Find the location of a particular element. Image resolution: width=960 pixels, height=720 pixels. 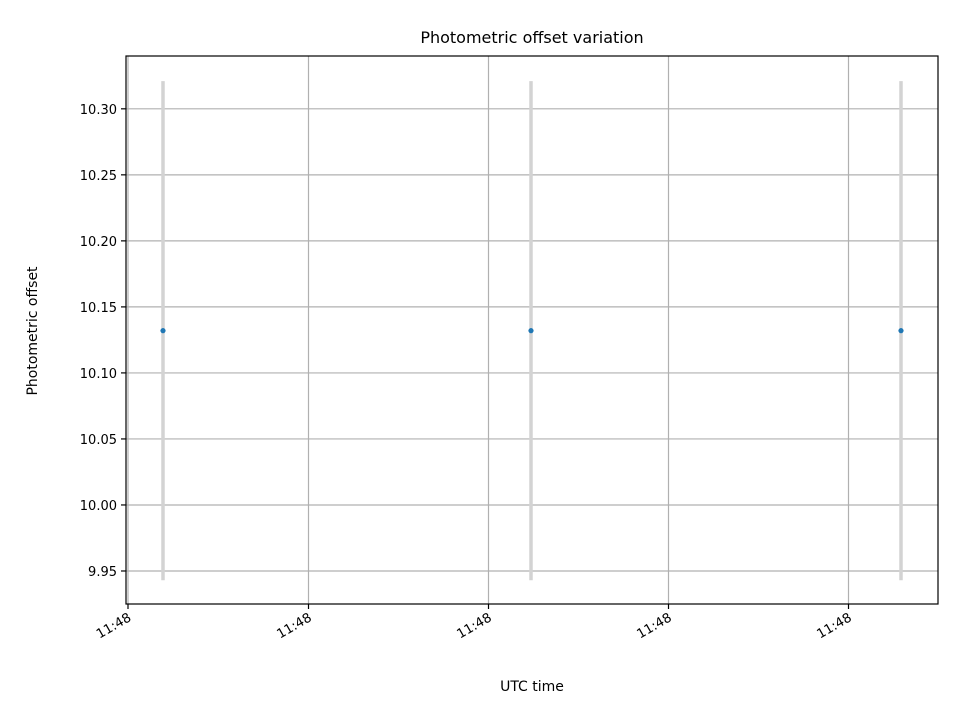

point-layer is located at coordinates (532, 331).